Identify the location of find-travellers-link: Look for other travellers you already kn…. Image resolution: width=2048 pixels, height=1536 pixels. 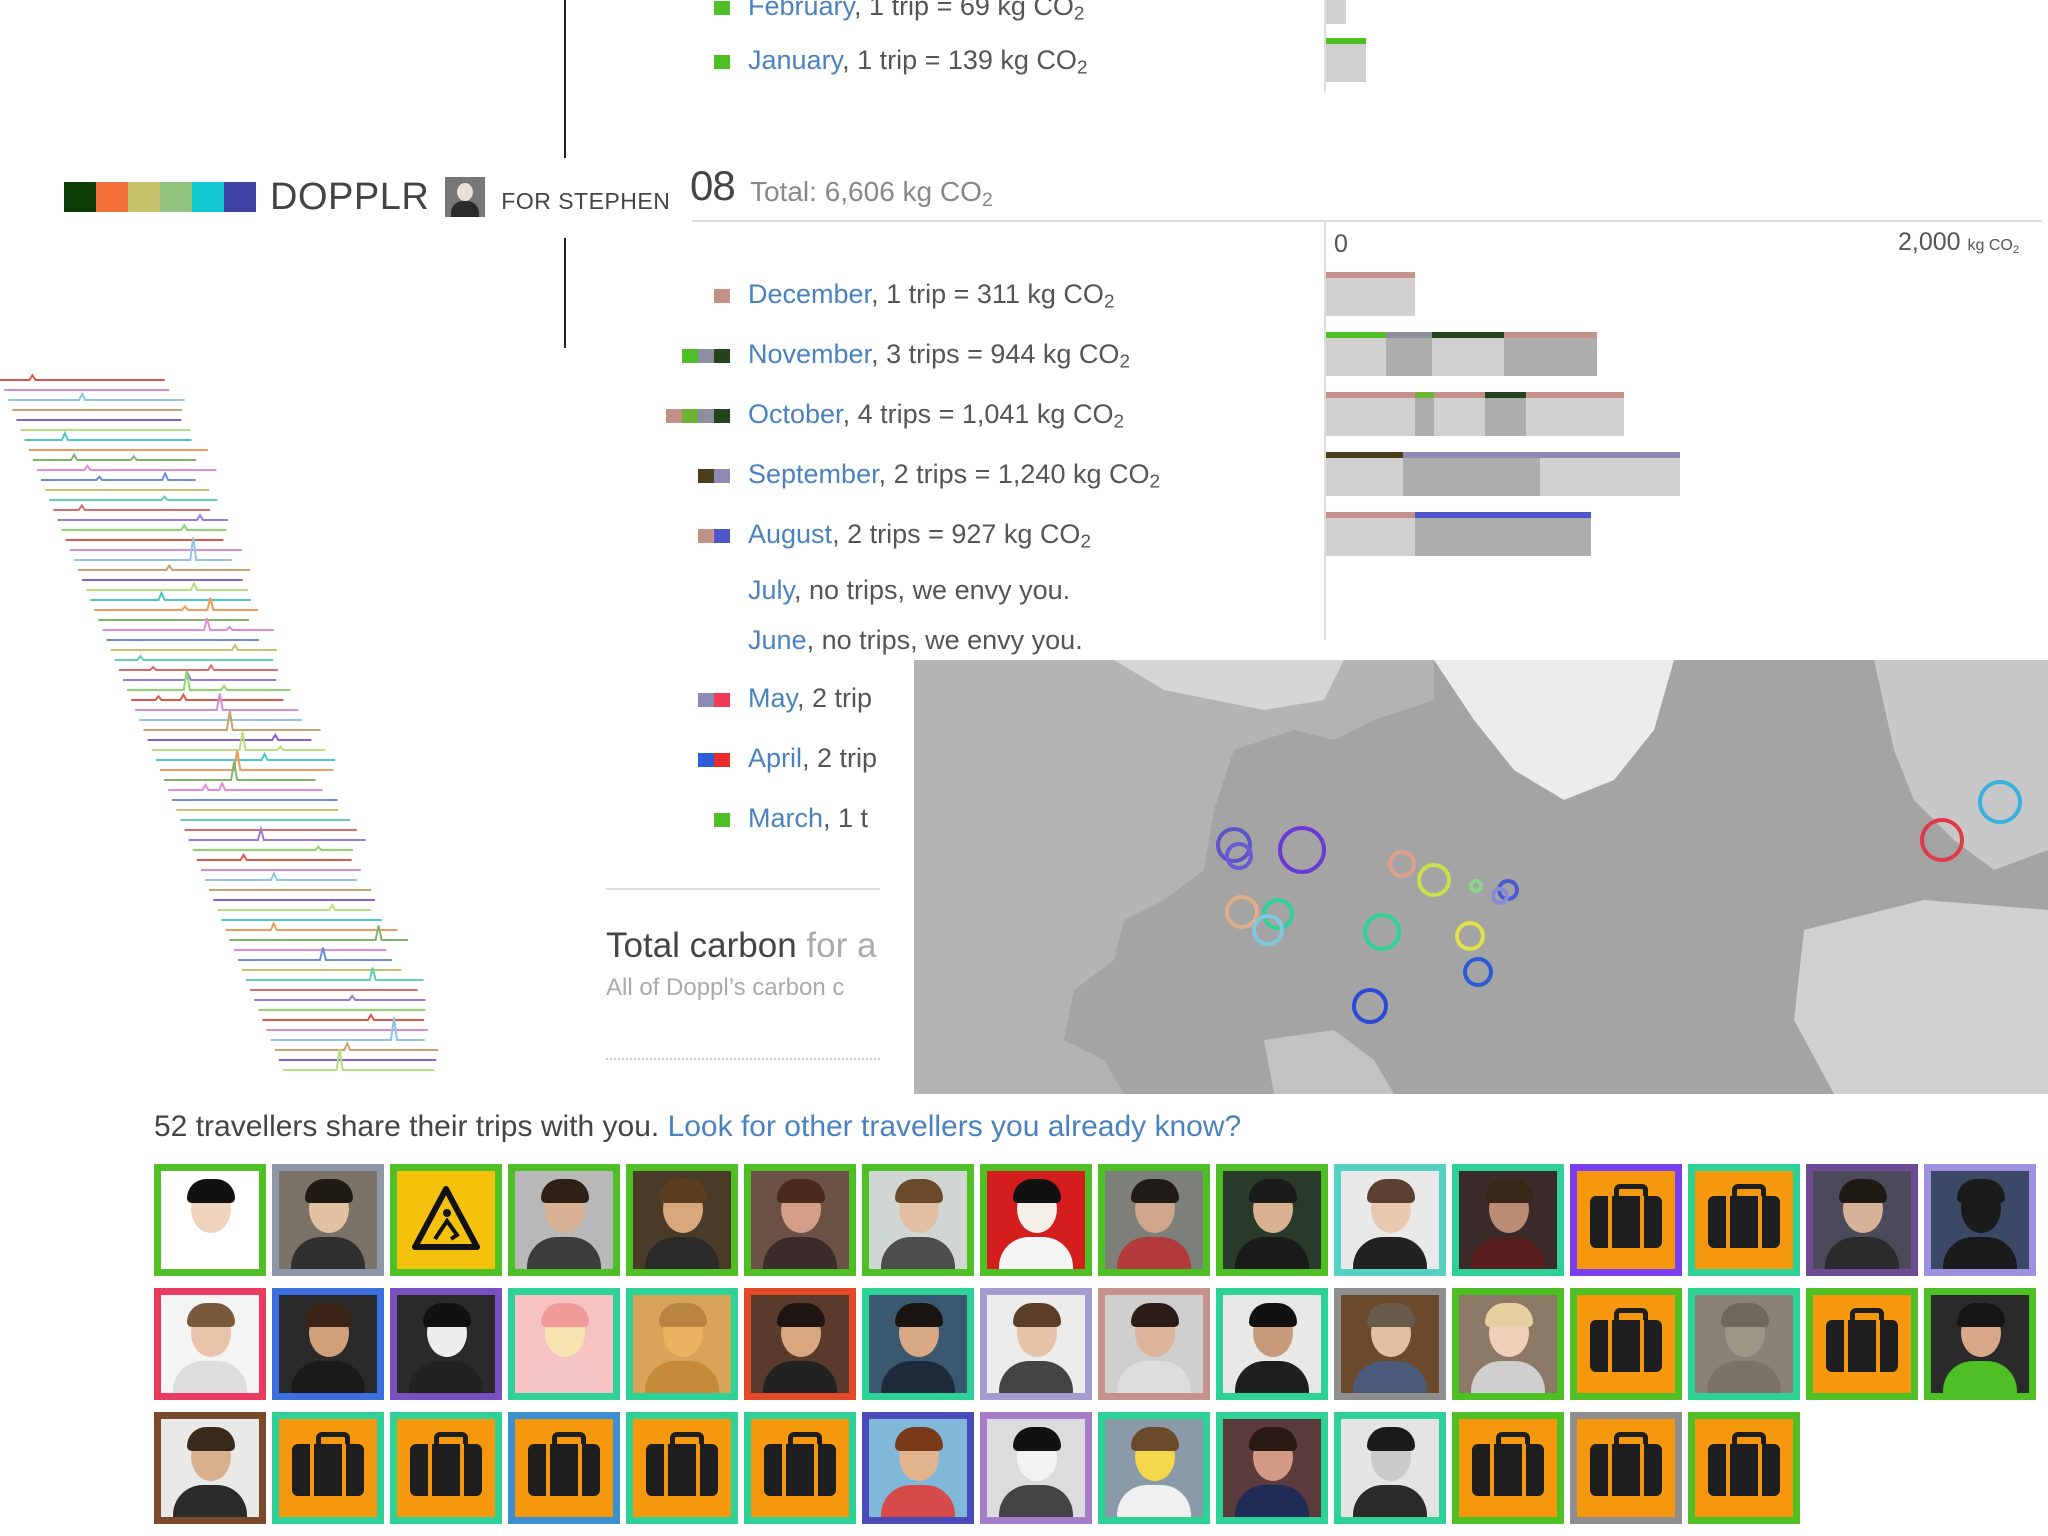
(954, 1126).